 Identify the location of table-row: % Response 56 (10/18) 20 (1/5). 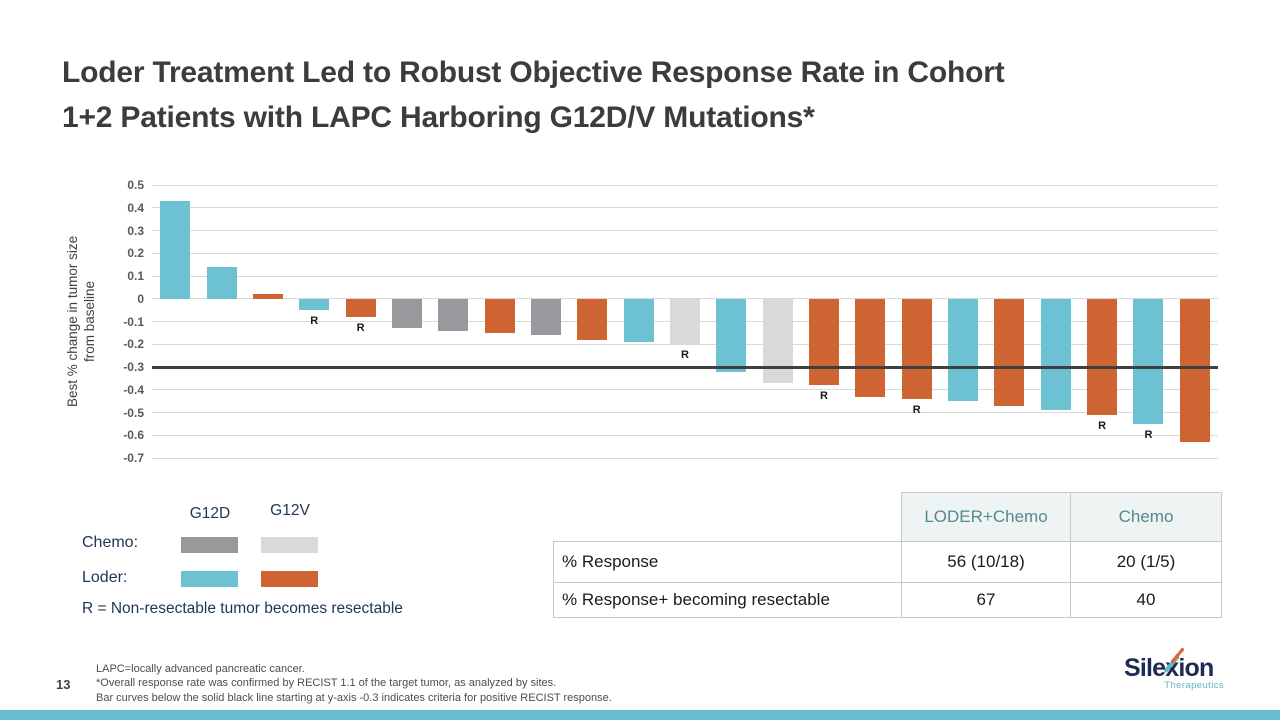
(887, 562).